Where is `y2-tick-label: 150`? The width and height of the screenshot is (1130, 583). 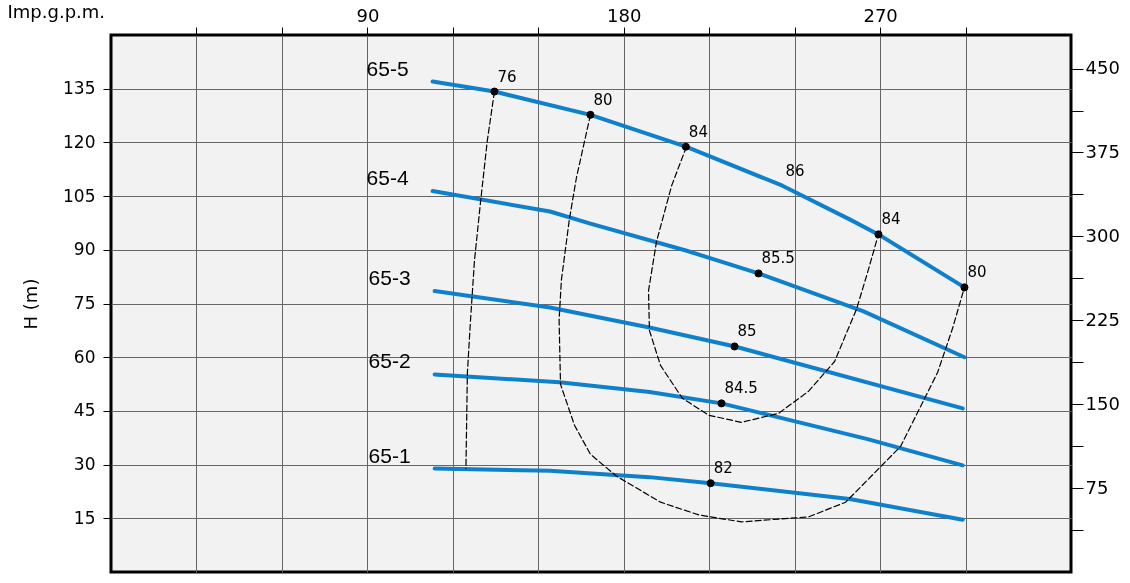
y2-tick-label: 150 is located at coordinates (1102, 403).